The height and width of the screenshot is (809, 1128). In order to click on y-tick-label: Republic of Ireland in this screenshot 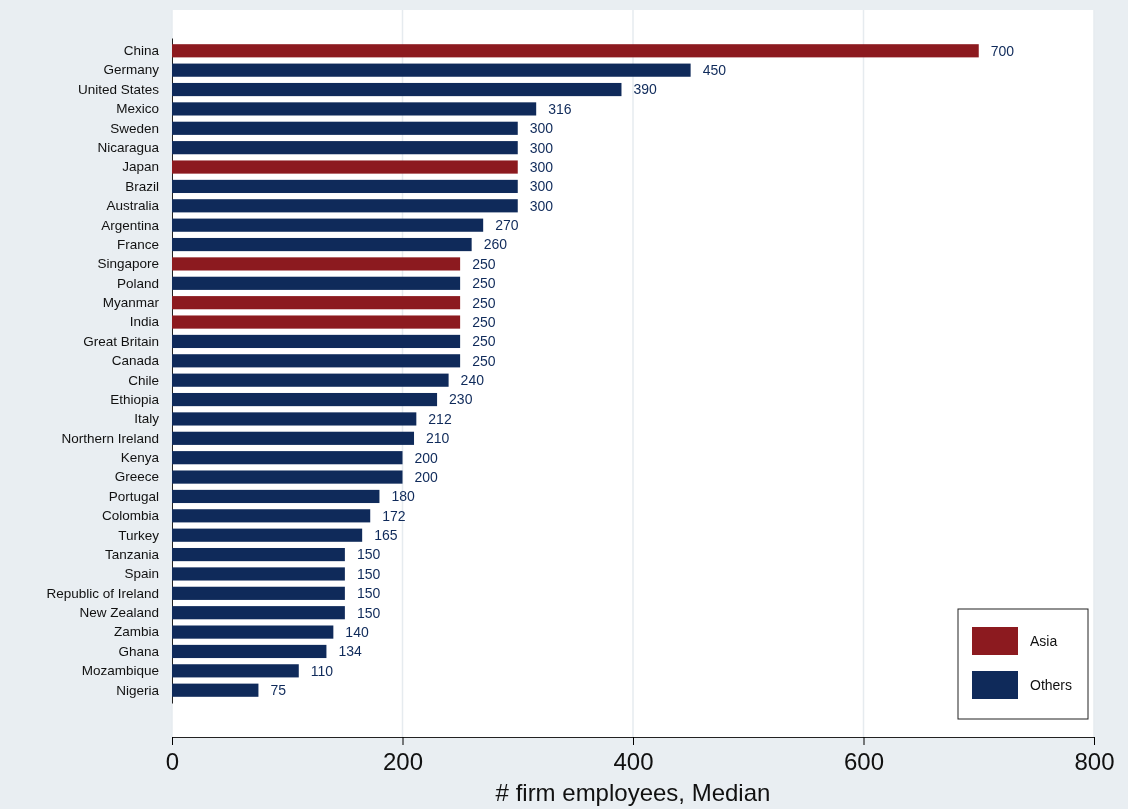, I will do `click(102, 593)`.